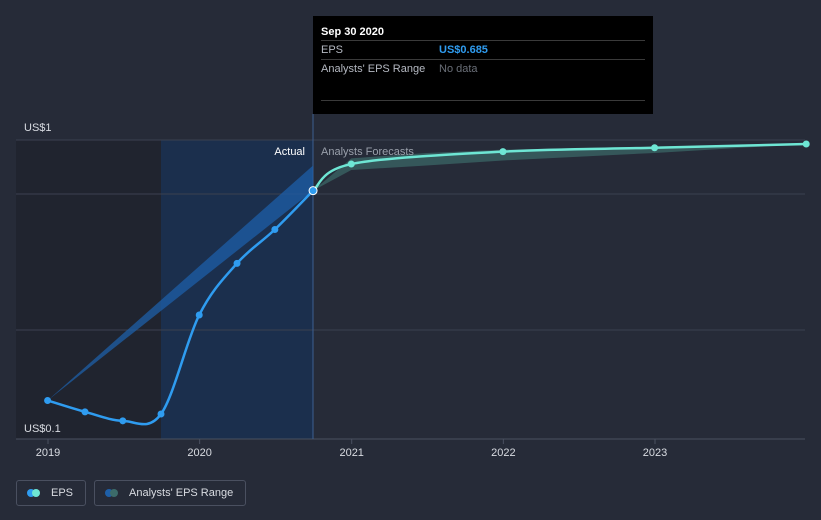 The image size is (821, 520). I want to click on eps-swatch-icon, so click(35, 493).